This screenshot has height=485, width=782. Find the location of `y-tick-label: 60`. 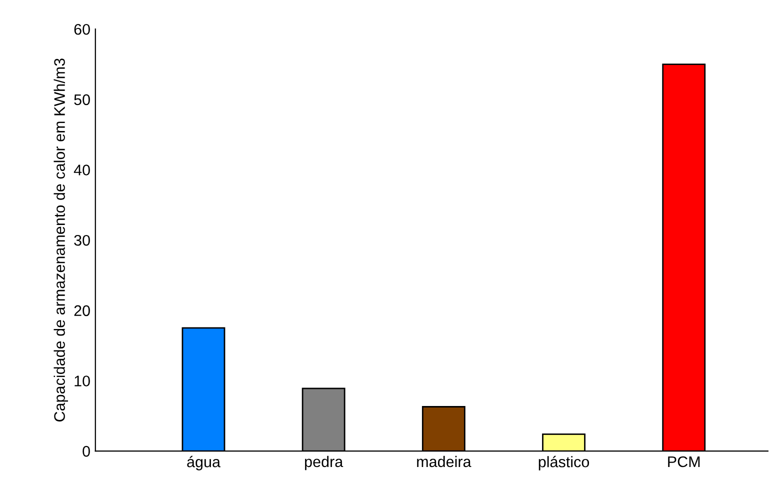

y-tick-label: 60 is located at coordinates (82, 29).